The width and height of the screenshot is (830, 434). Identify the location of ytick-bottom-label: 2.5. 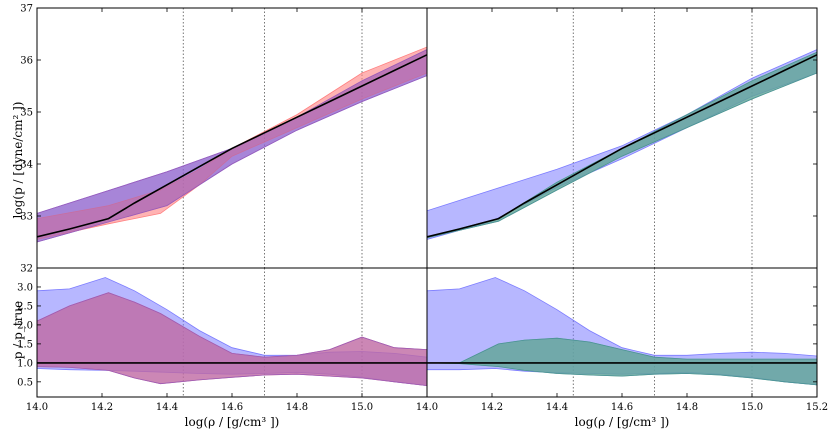
(25, 306).